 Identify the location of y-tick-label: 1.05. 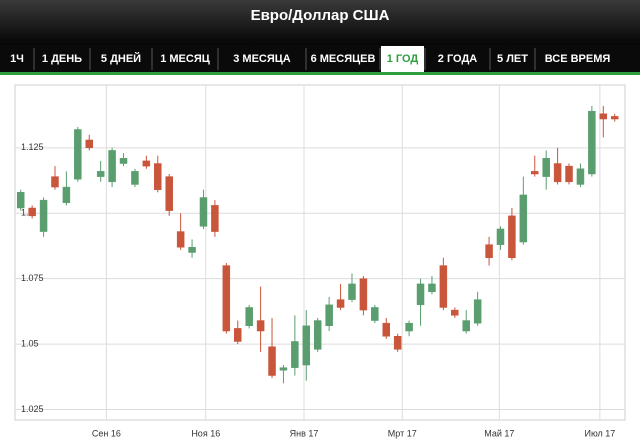
(30, 343).